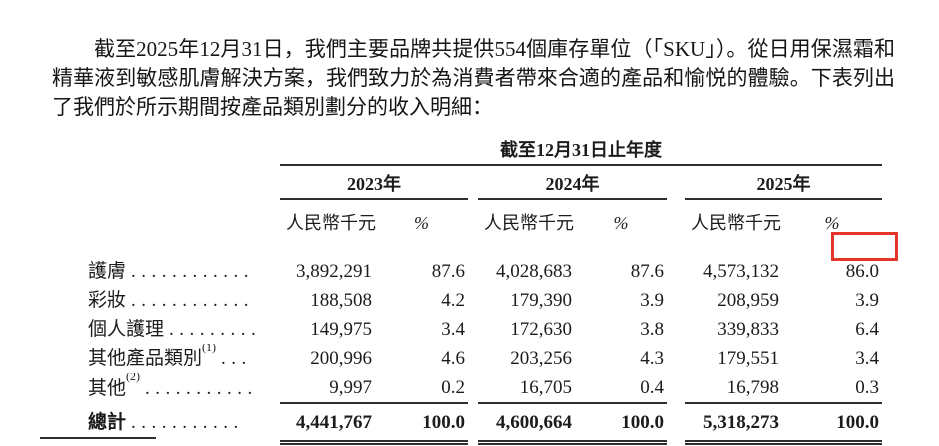 The height and width of the screenshot is (446, 939). What do you see at coordinates (541, 329) in the screenshot?
I see `cell-value: 172,630` at bounding box center [541, 329].